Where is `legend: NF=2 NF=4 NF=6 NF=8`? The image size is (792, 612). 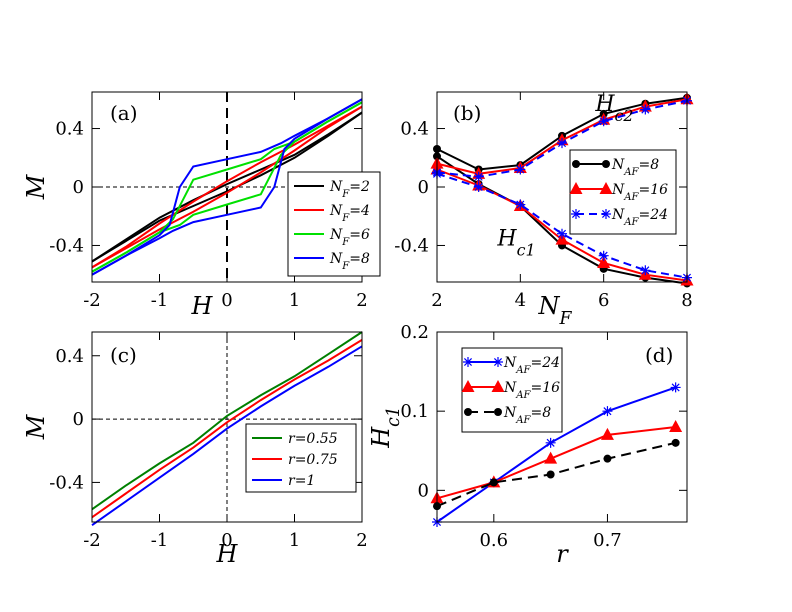 legend: NF=2 NF=4 NF=6 NF=8 is located at coordinates (334, 224).